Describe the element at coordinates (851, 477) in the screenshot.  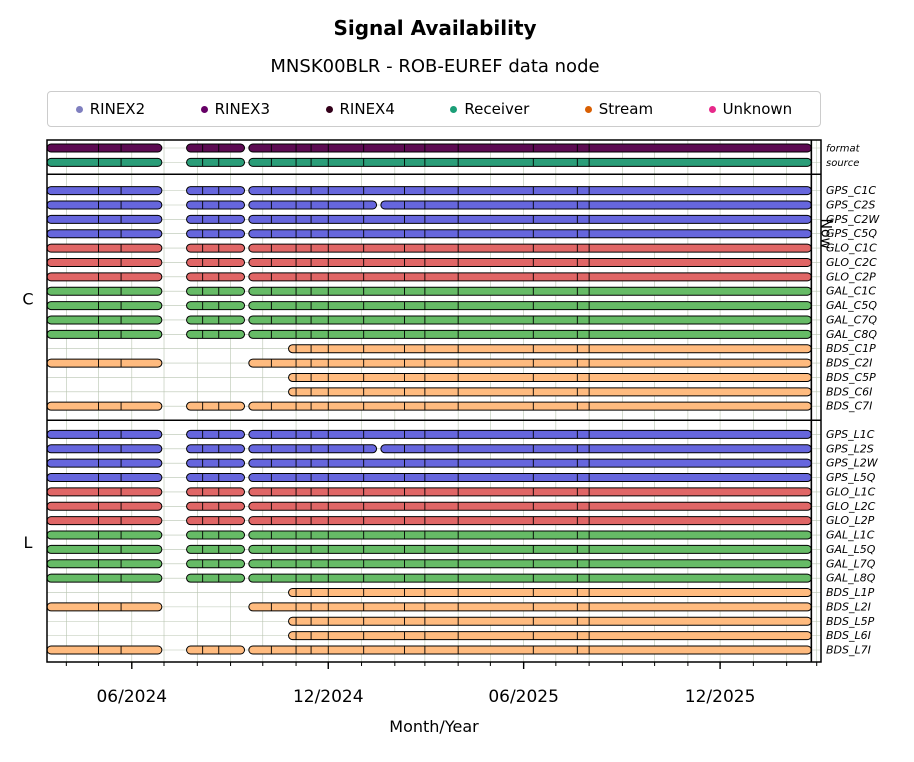
I see `row-label: GPS_L5Q` at that location.